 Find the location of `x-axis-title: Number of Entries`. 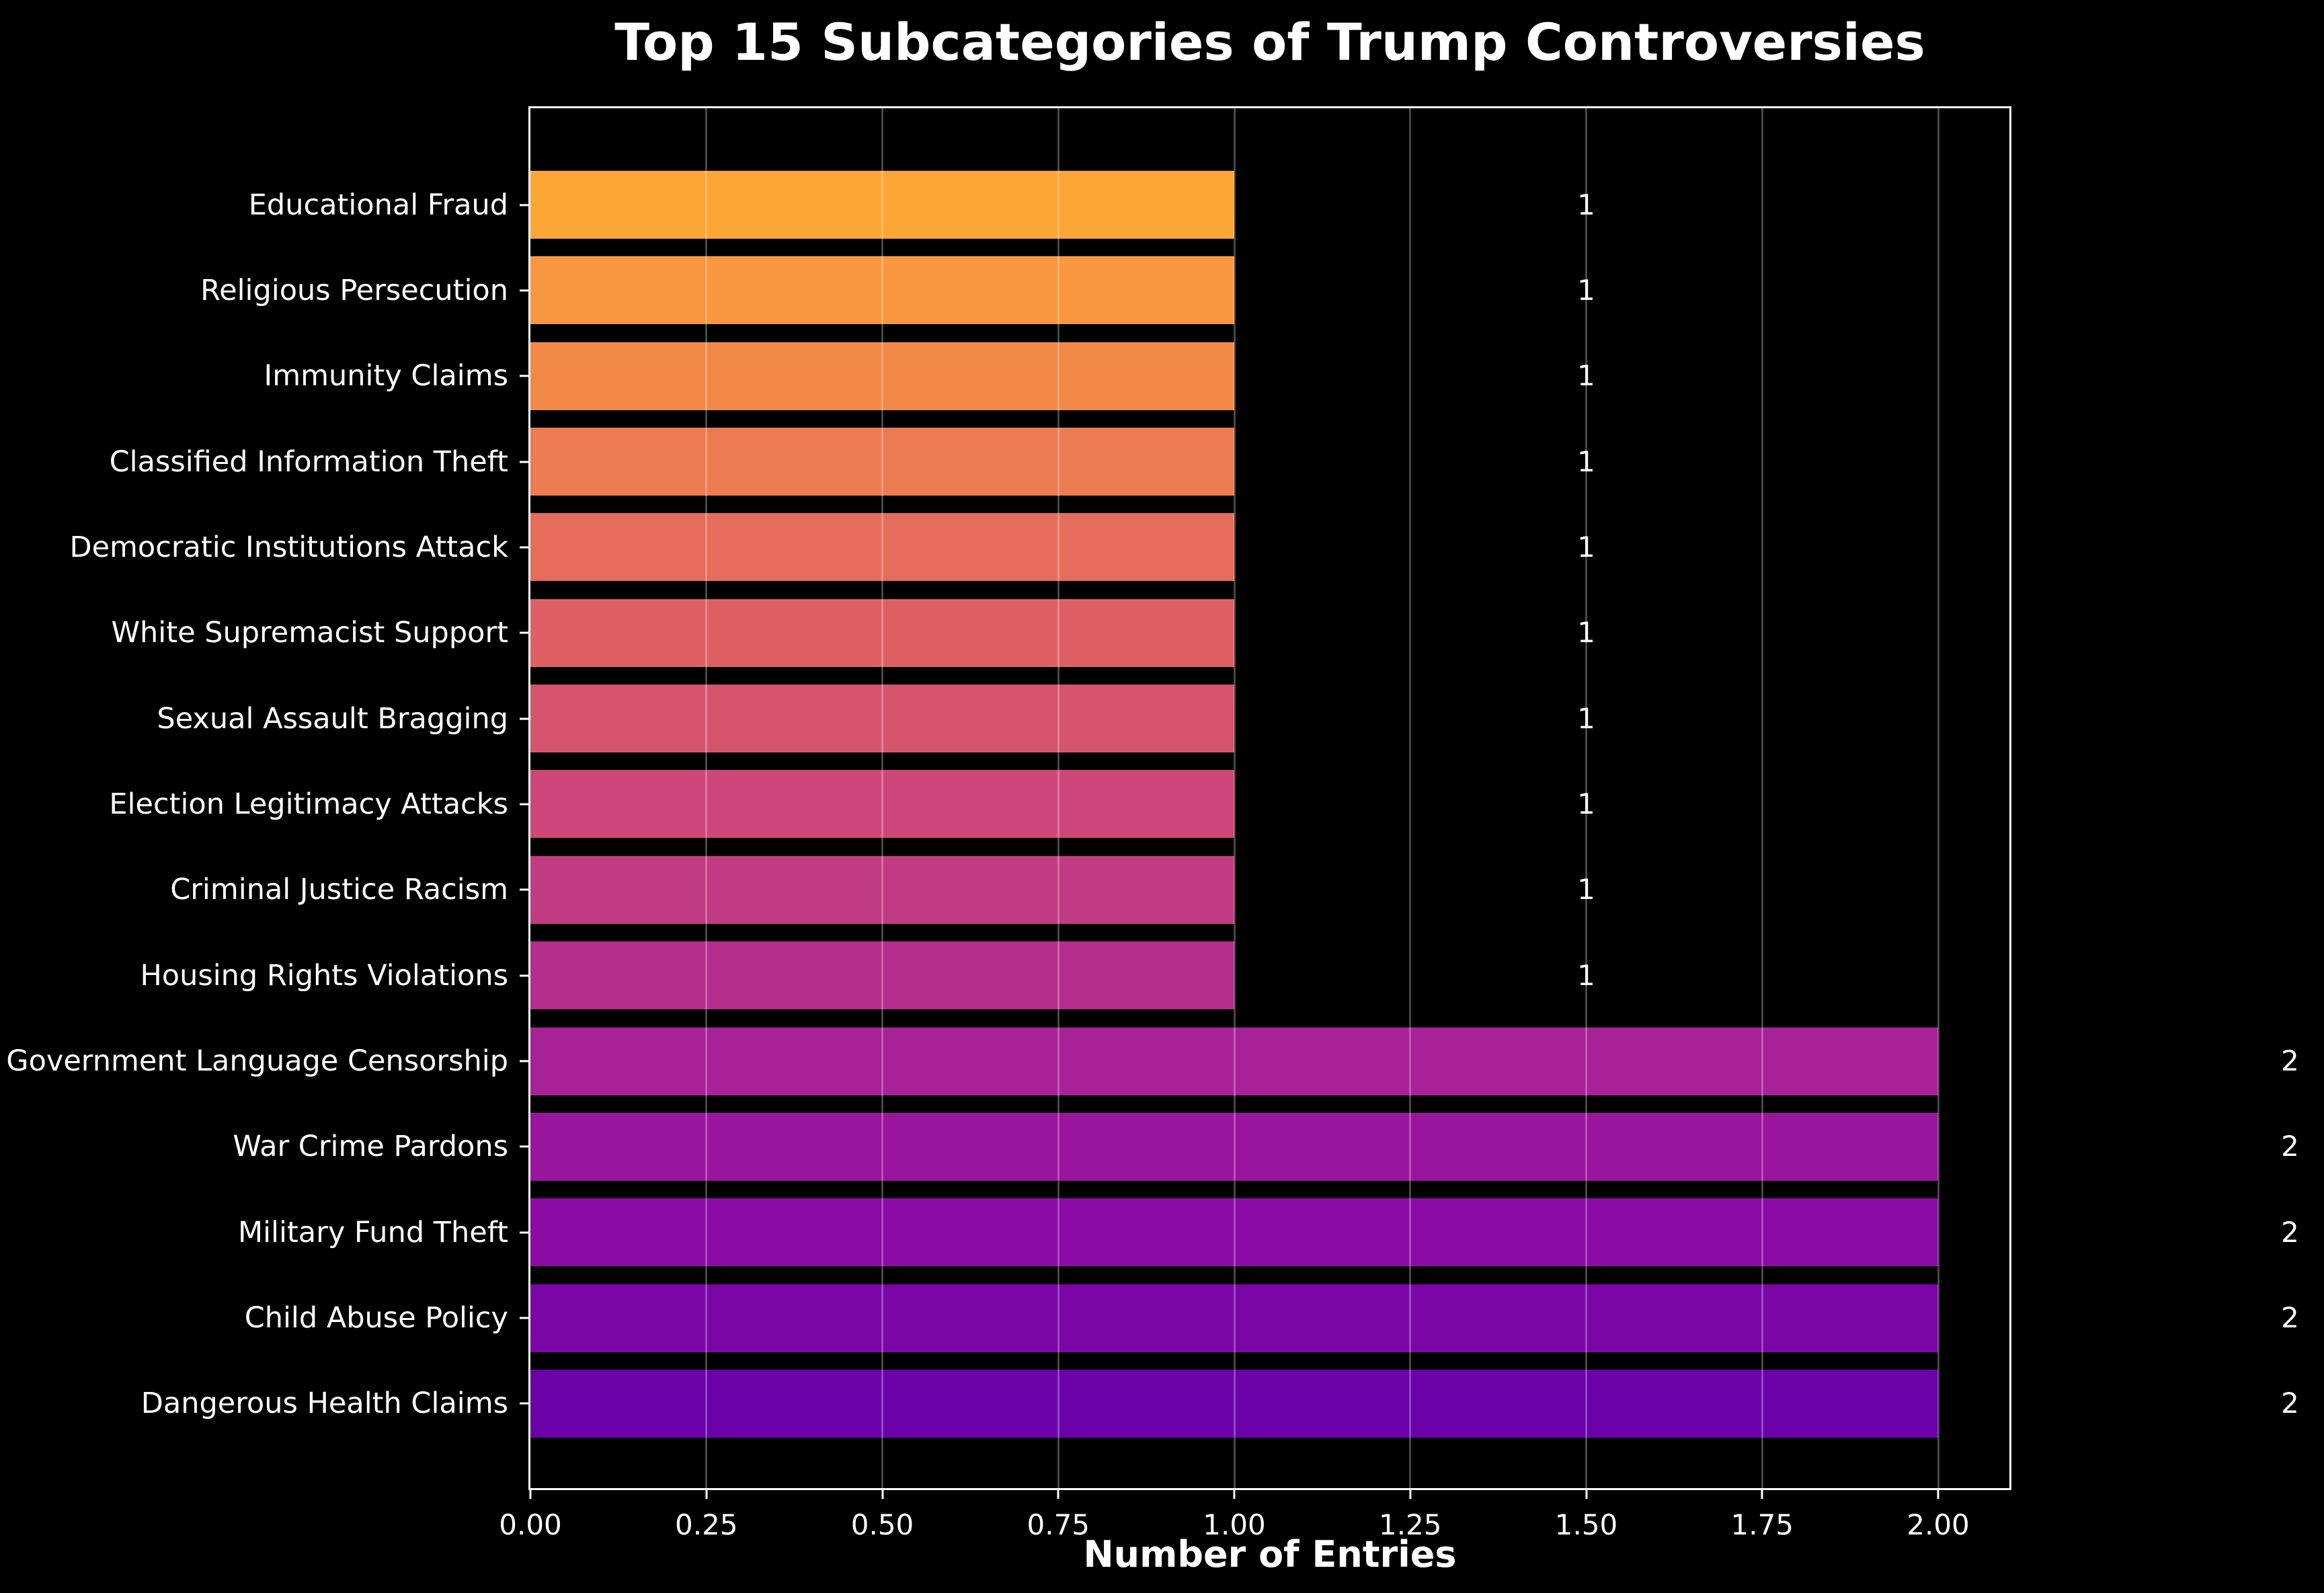

x-axis-title: Number of Entries is located at coordinates (1270, 1555).